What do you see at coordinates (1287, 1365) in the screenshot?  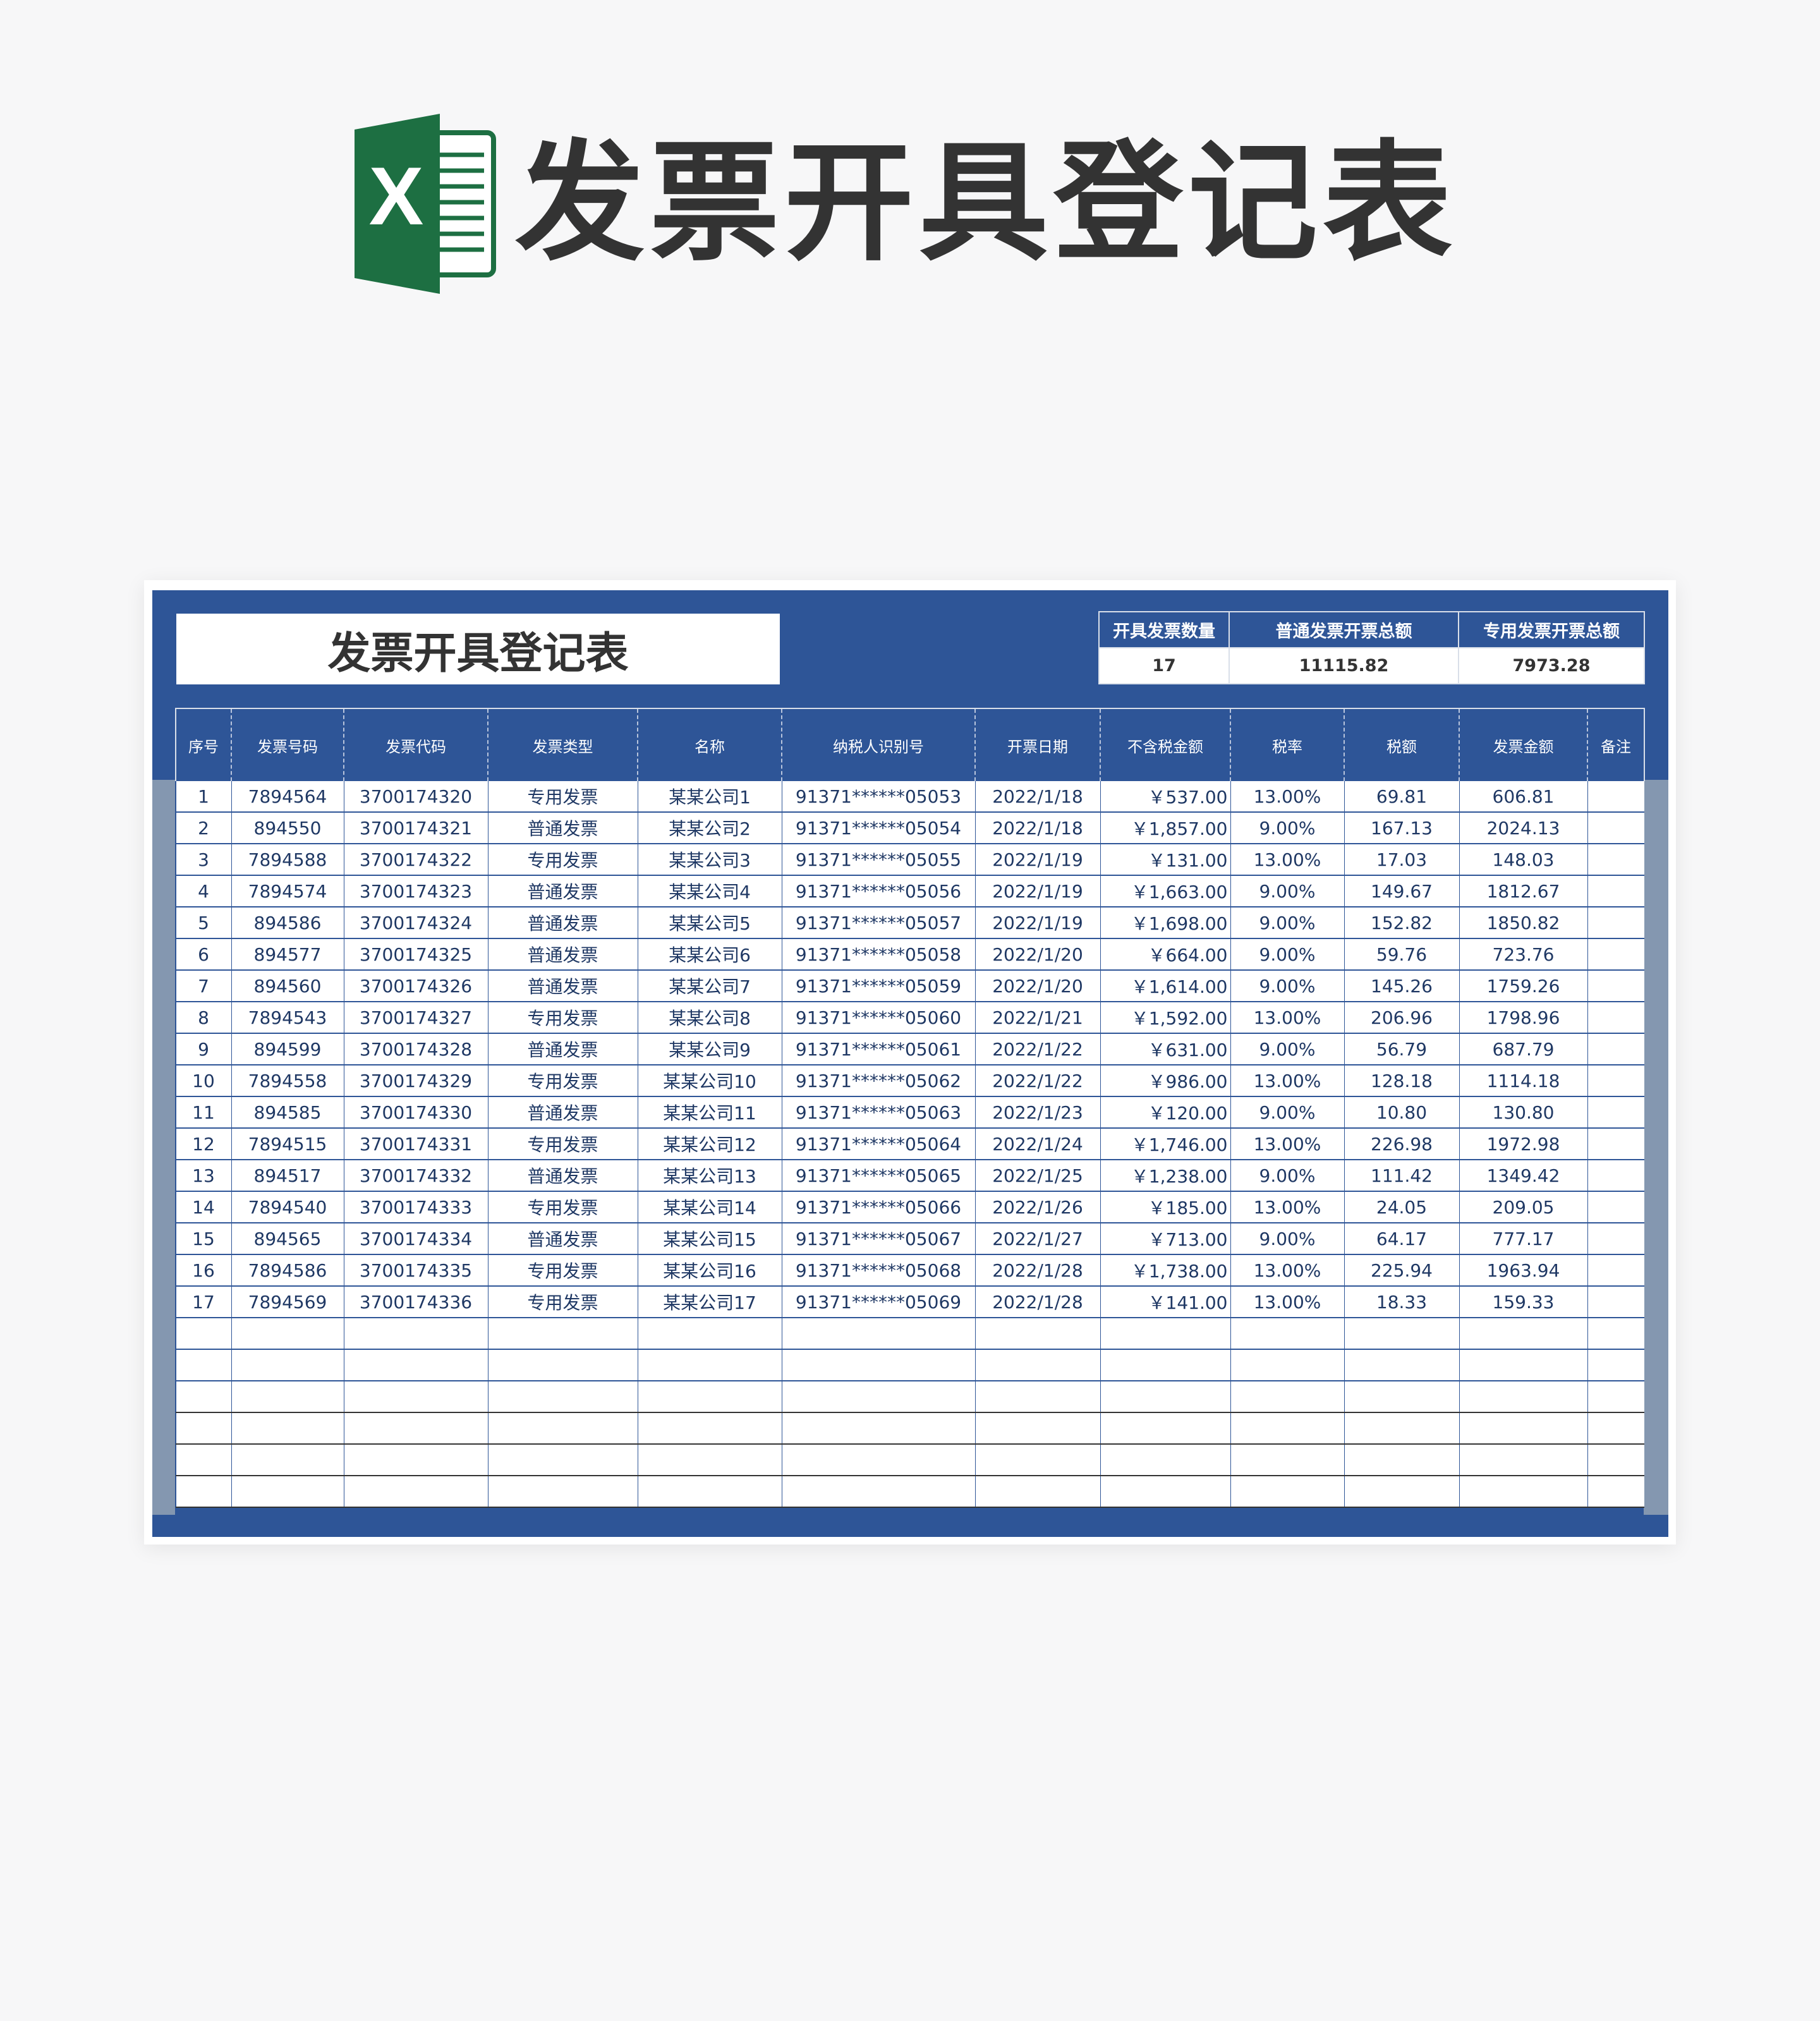 I see `cell-tax-rate` at bounding box center [1287, 1365].